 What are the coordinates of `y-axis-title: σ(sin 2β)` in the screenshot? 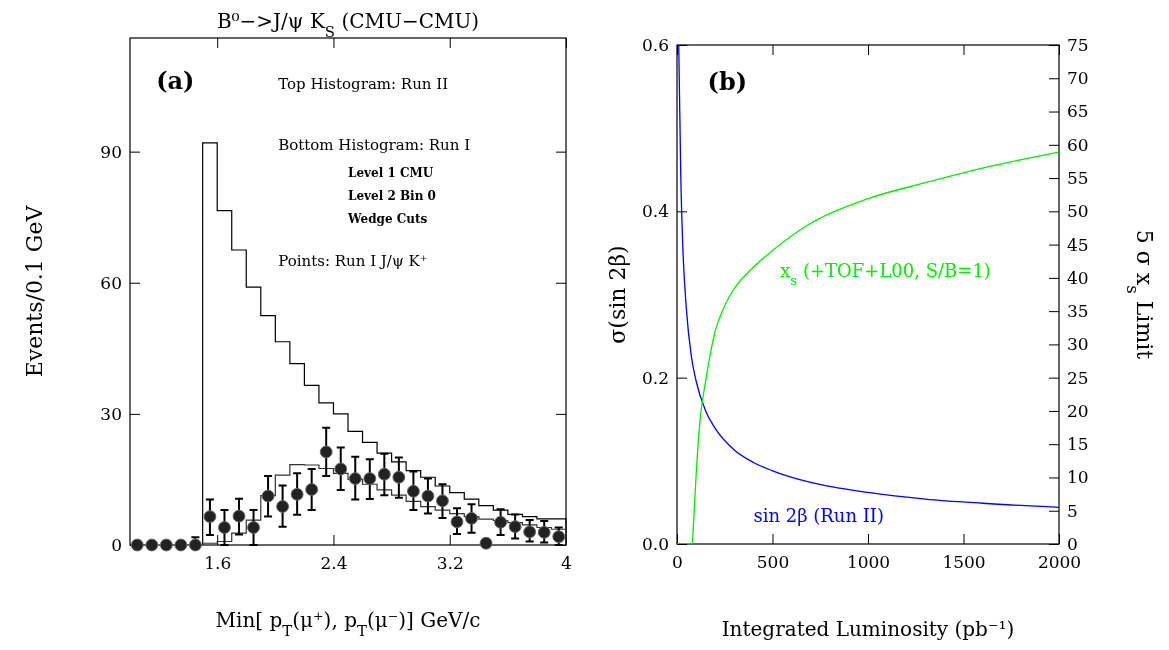 It's located at (617, 294).